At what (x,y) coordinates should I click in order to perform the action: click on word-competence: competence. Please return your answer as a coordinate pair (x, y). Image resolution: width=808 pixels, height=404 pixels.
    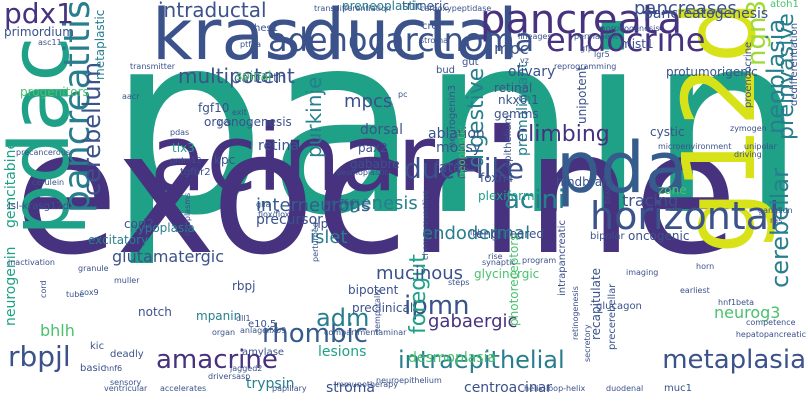
    Looking at the image, I should click on (771, 323).